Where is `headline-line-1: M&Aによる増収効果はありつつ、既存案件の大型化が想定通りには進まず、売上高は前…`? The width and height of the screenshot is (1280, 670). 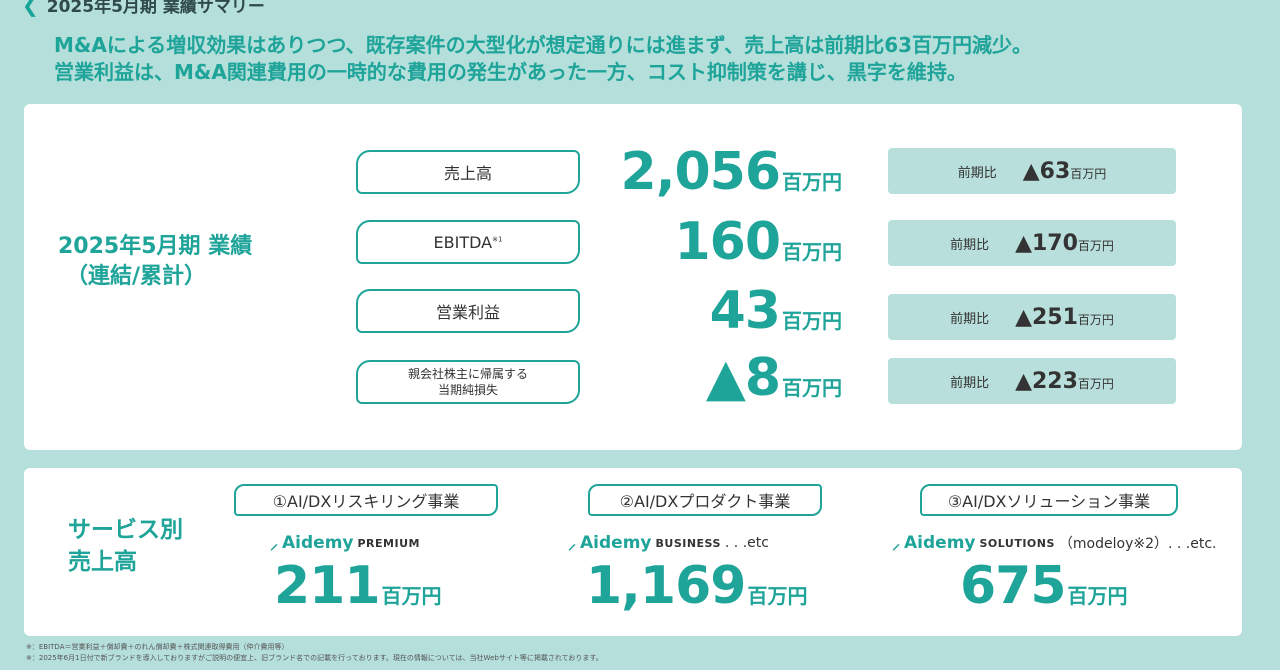
headline-line-1: M&Aによる増収効果はありつつ、既存案件の大型化が想定通りには進まず、売上高は前… is located at coordinates (543, 45).